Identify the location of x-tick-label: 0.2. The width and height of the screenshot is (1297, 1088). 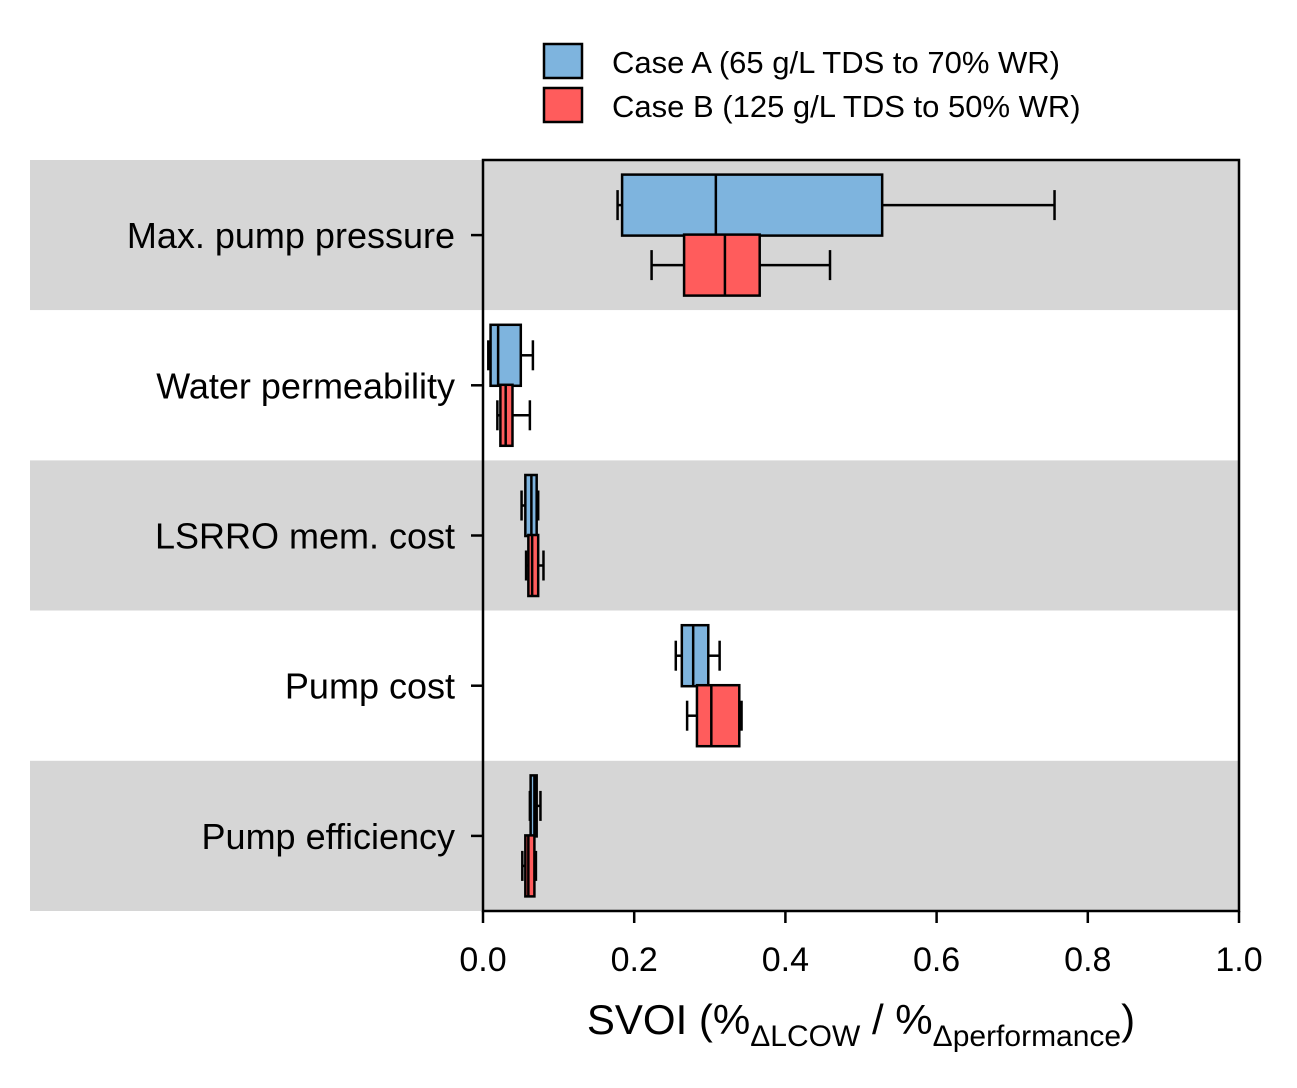
(634, 960).